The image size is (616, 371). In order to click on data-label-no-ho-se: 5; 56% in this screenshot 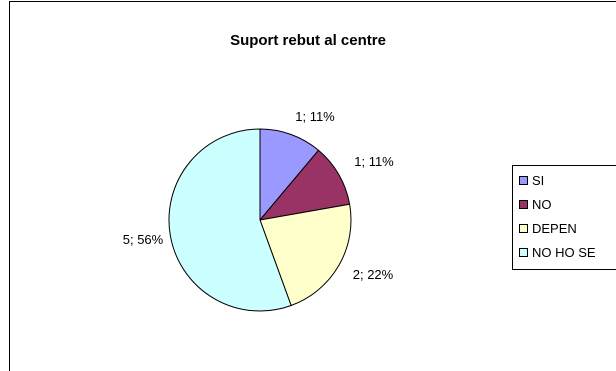, I will do `click(143, 239)`.